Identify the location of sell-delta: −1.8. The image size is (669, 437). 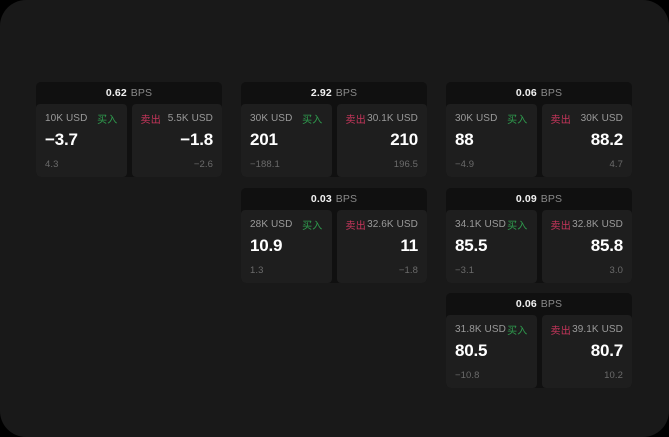
(408, 270).